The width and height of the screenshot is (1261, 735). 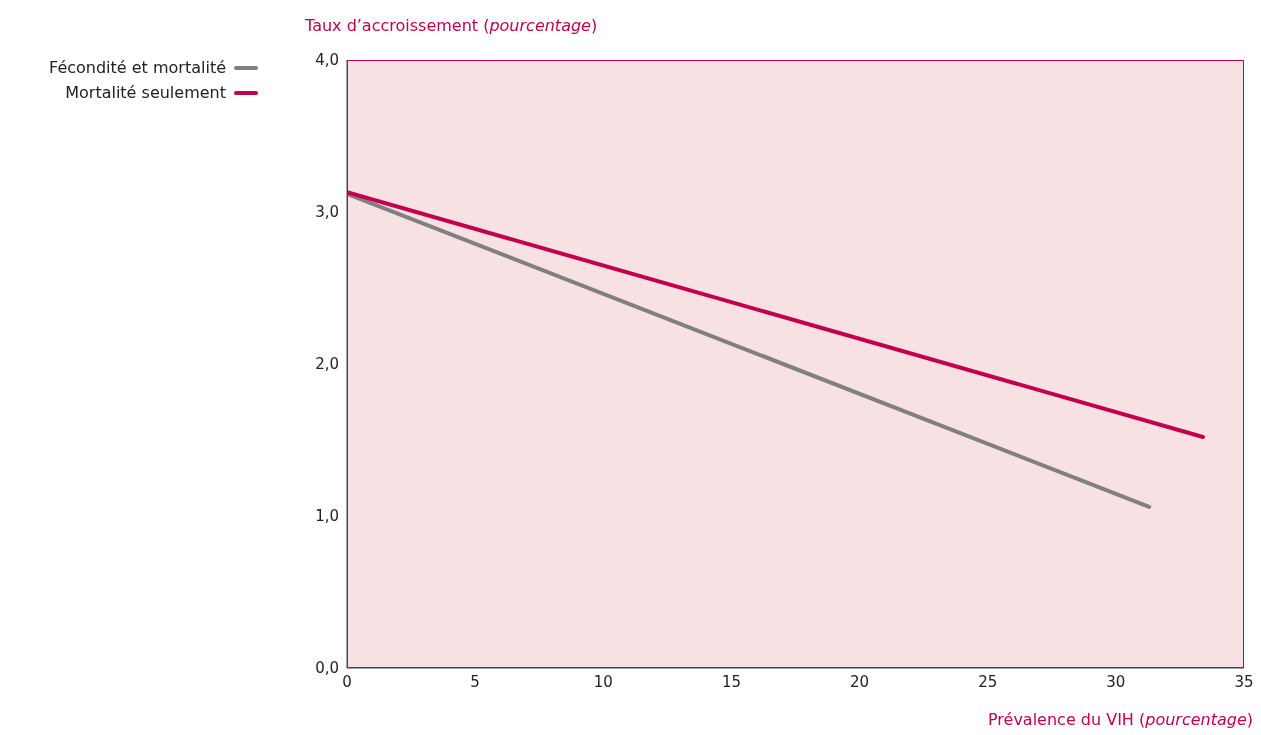 I want to click on y-tick-label: 3,0, so click(x=327, y=212).